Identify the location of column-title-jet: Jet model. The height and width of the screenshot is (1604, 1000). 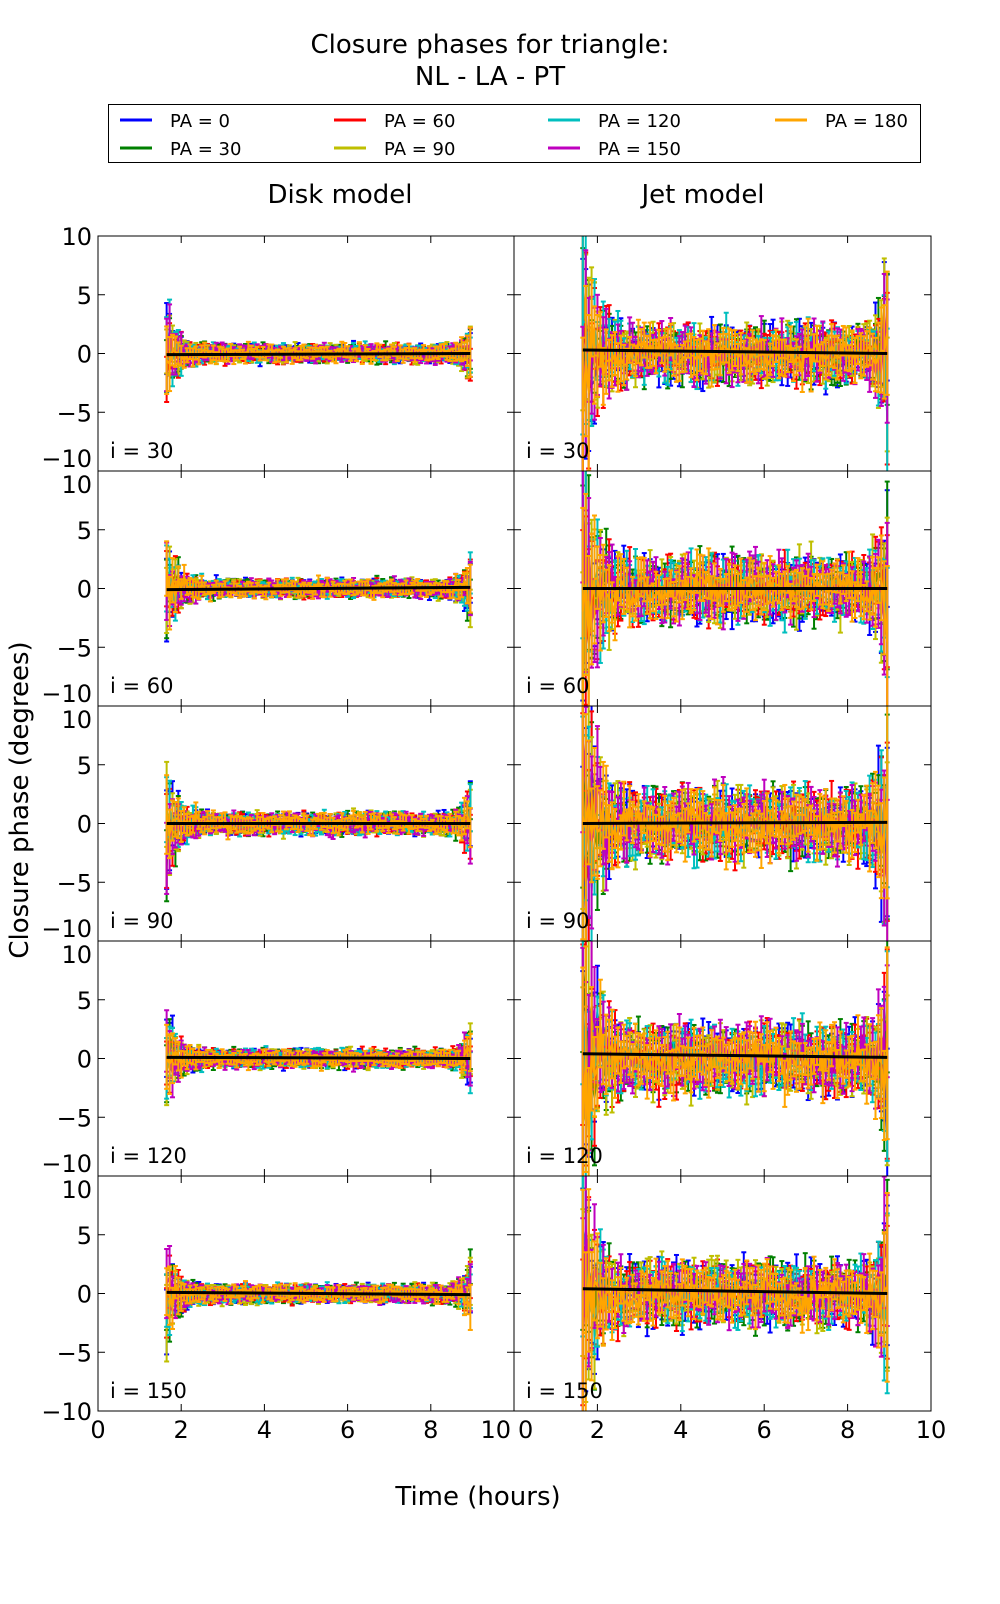
(701, 195).